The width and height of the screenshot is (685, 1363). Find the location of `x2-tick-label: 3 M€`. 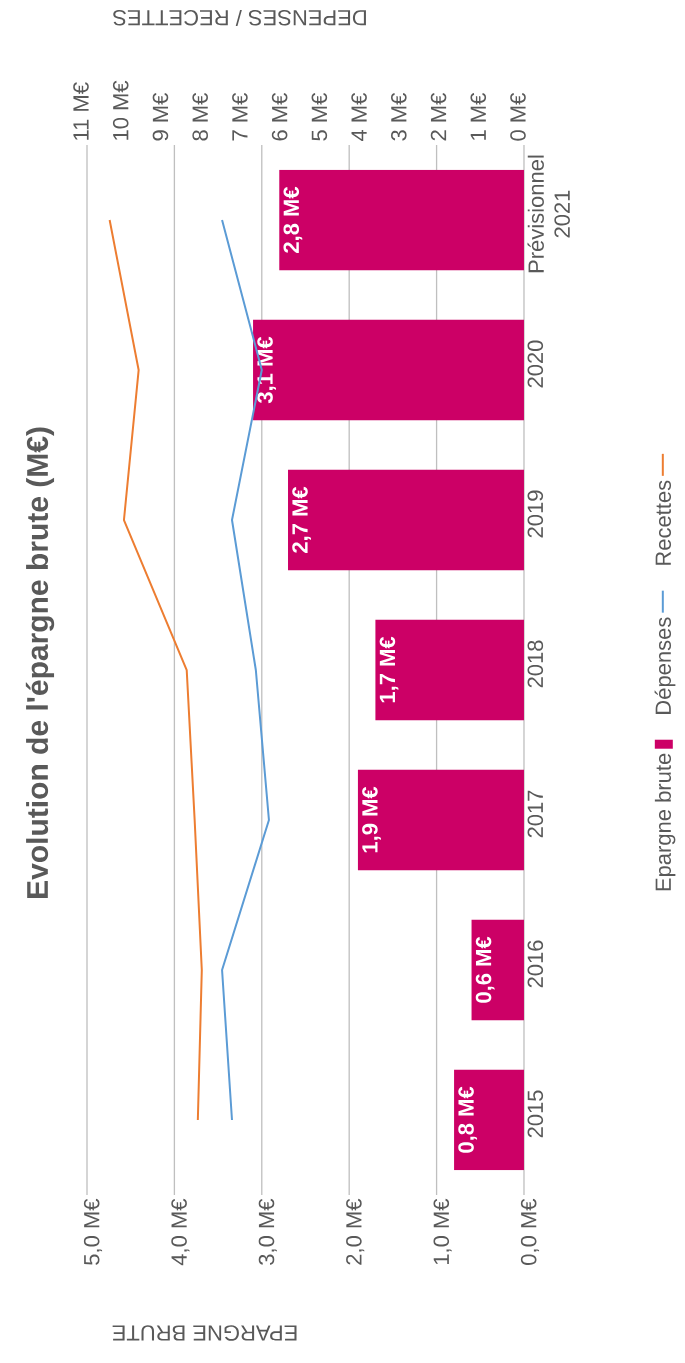

x2-tick-label: 3 M€ is located at coordinates (399, 116).